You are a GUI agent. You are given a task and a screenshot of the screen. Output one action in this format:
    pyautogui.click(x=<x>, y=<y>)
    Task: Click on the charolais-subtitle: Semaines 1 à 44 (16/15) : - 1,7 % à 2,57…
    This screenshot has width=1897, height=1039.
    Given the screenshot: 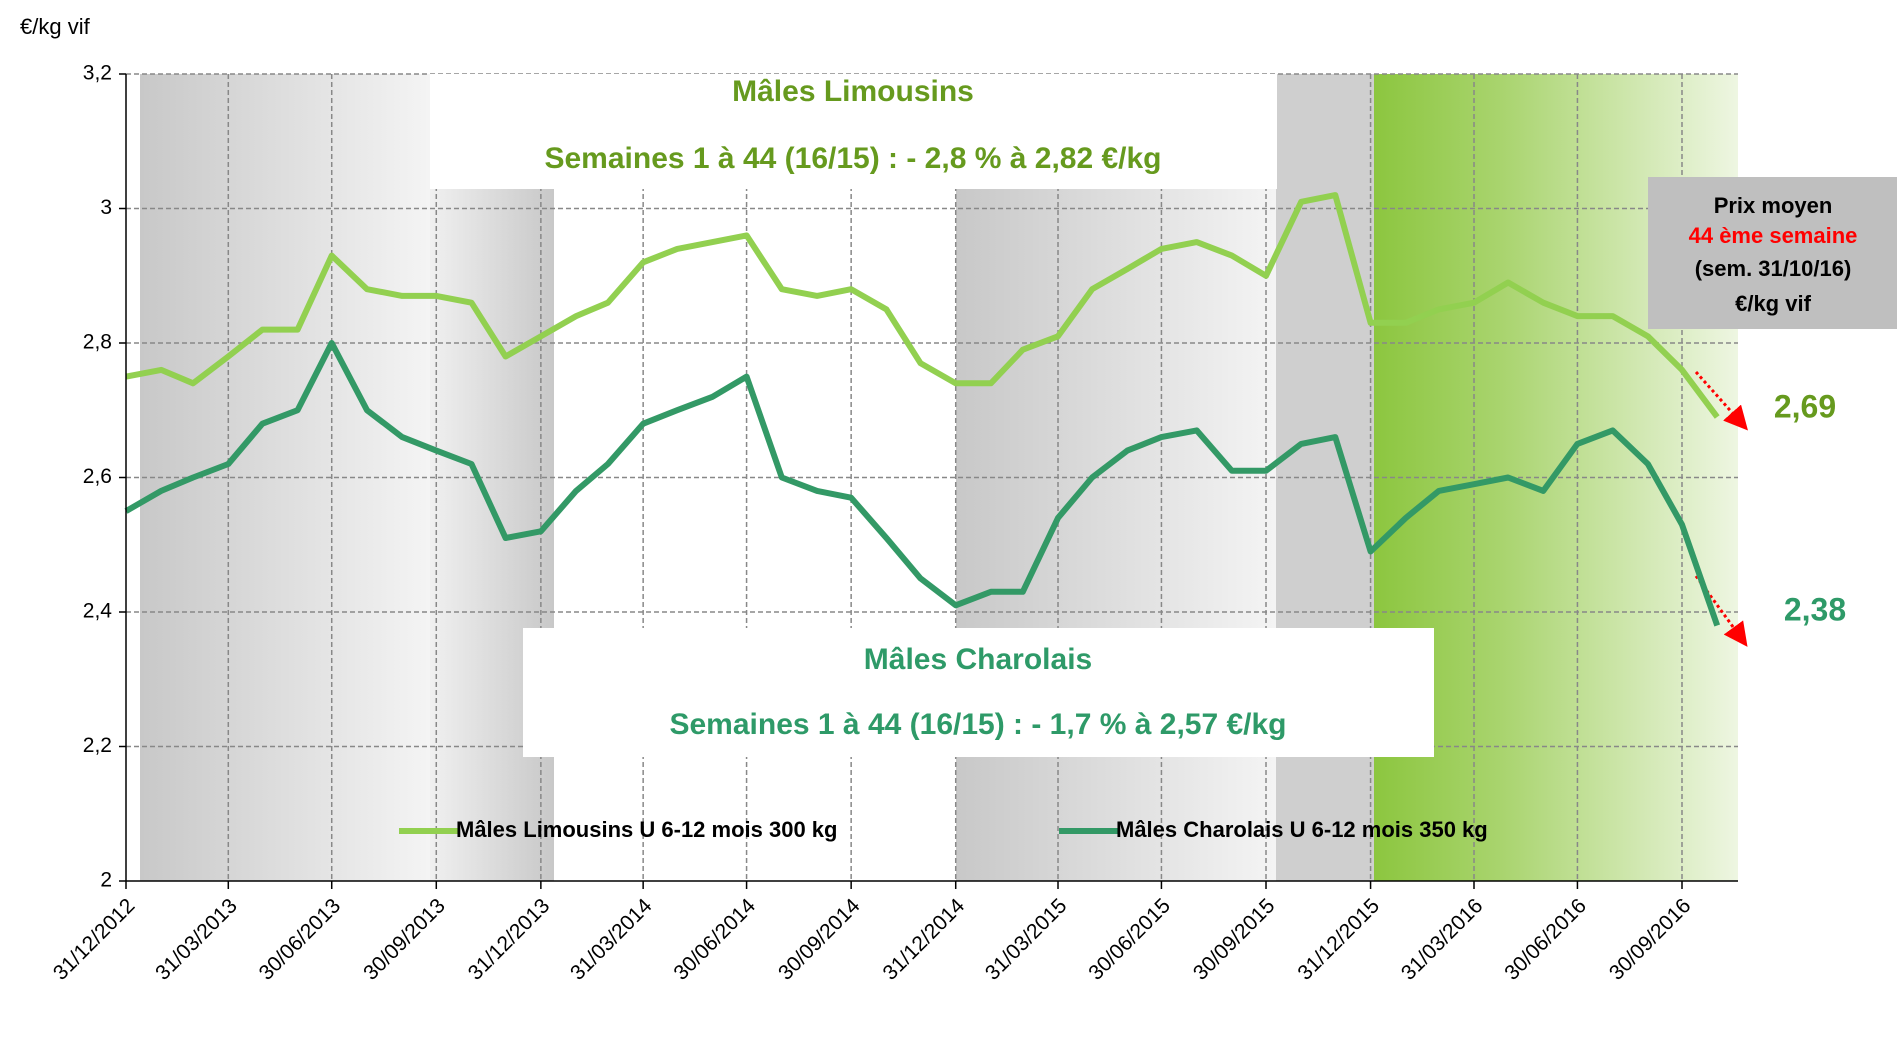 What is the action you would take?
    pyautogui.click(x=977, y=724)
    